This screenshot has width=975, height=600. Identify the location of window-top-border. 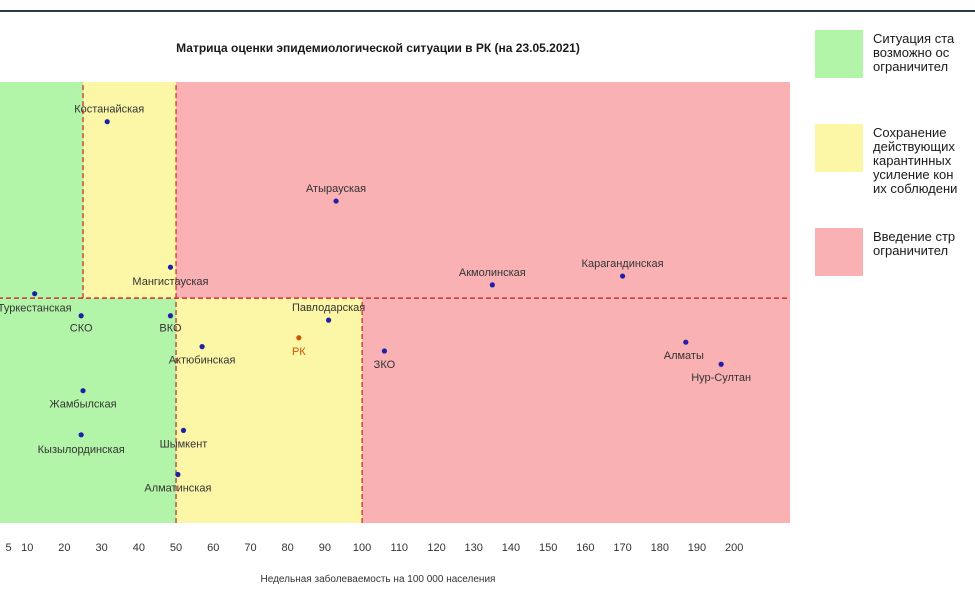
(487, 6).